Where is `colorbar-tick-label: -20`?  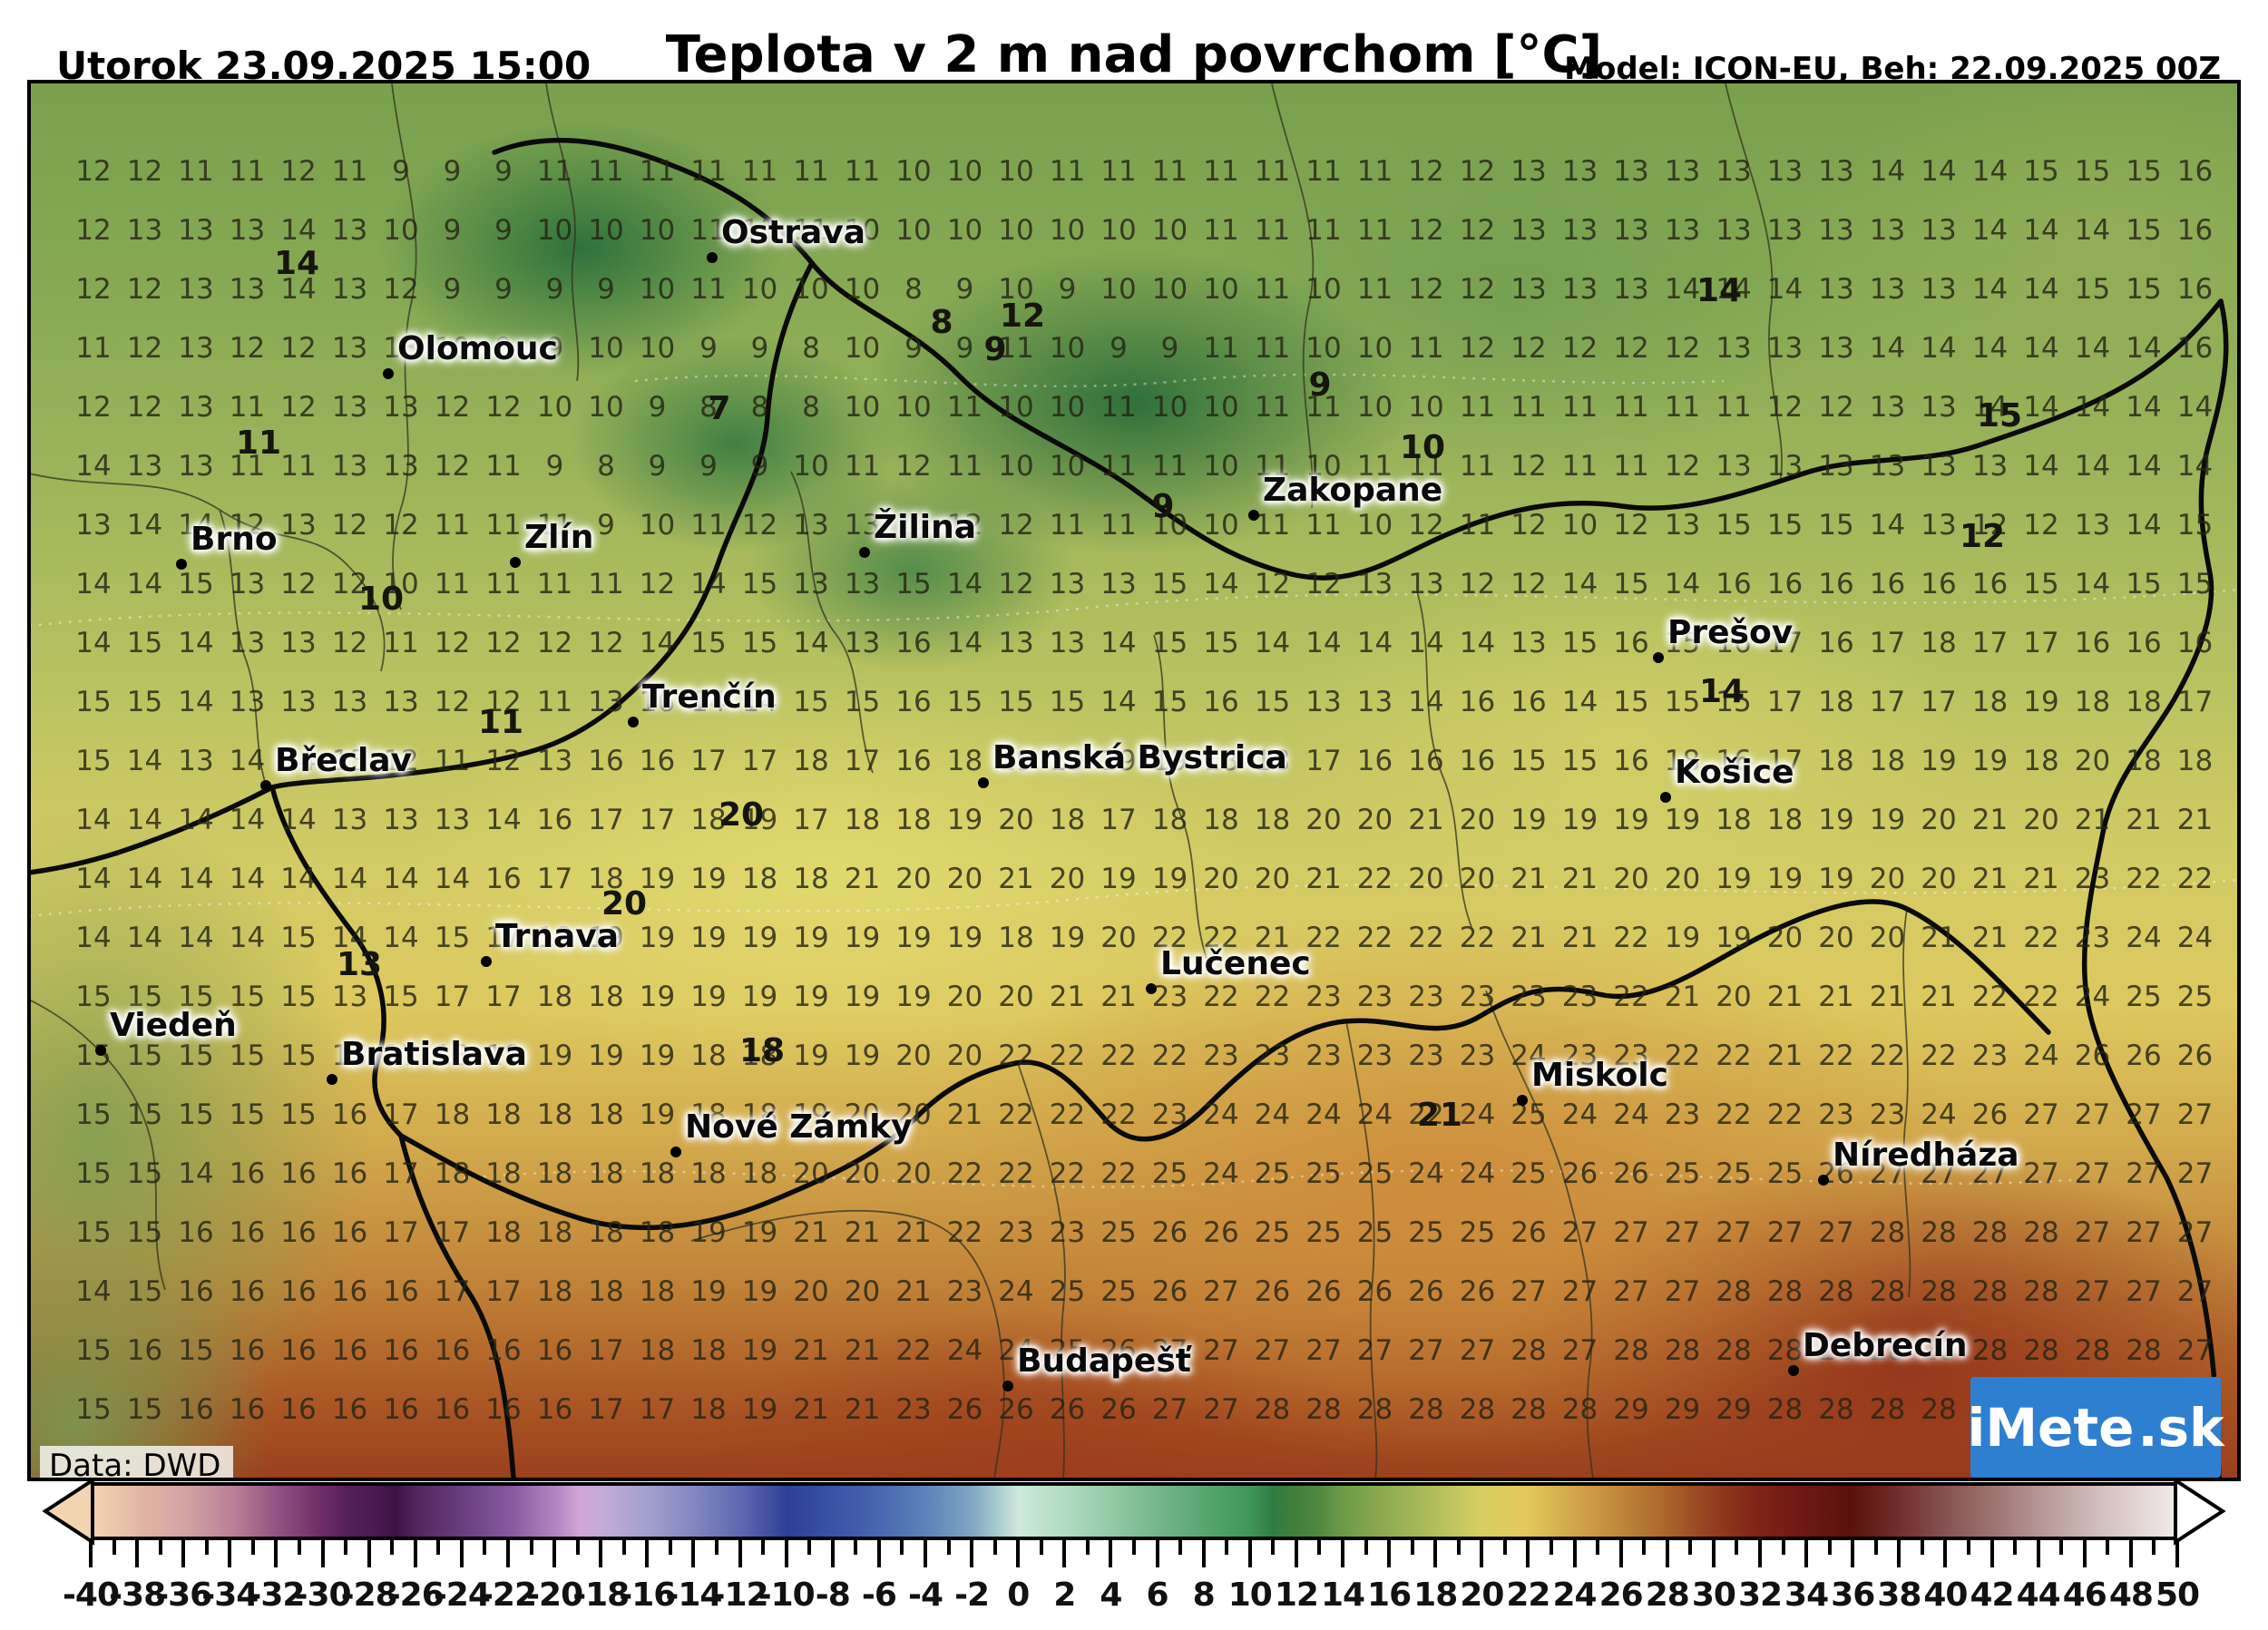
colorbar-tick-label: -20 is located at coordinates (554, 1595).